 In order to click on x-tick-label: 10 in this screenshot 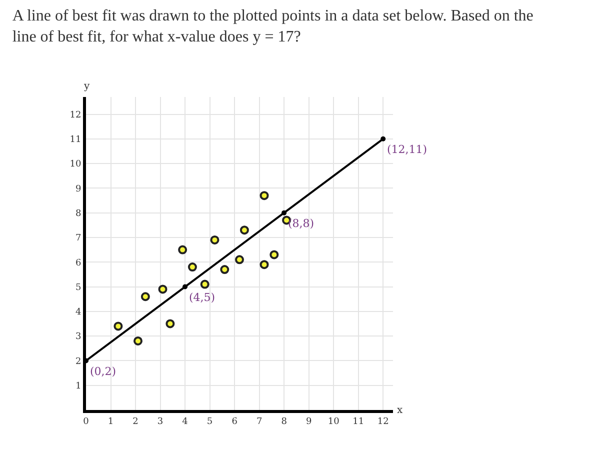, I will do `click(334, 421)`.